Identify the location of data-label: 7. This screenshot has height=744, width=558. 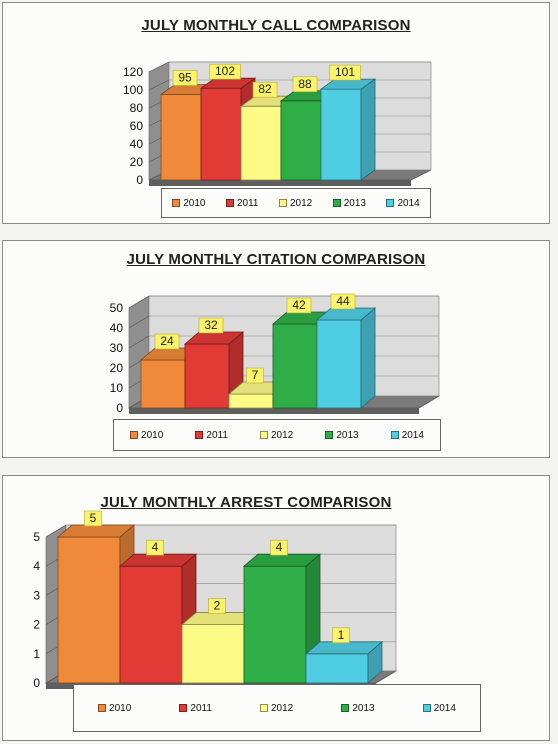
(255, 375).